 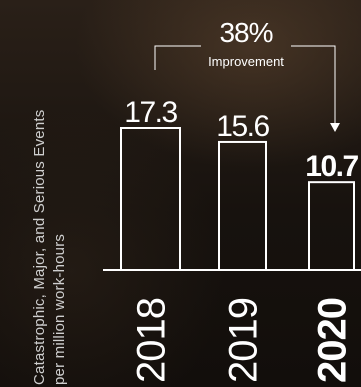 I want to click on annotation-bracket-left, so click(x=177, y=57).